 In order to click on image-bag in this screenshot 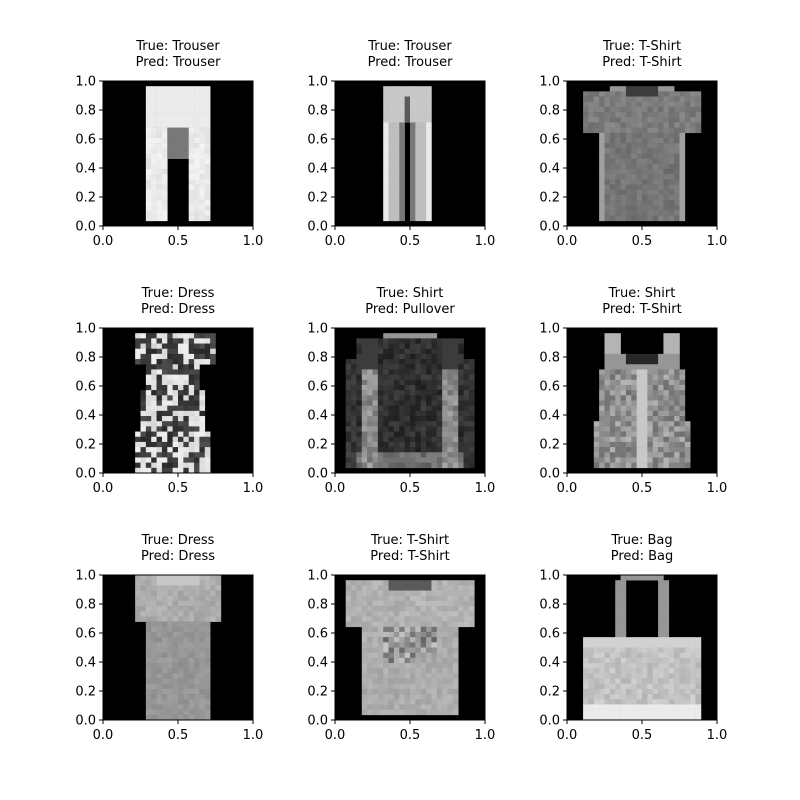, I will do `click(642, 648)`.